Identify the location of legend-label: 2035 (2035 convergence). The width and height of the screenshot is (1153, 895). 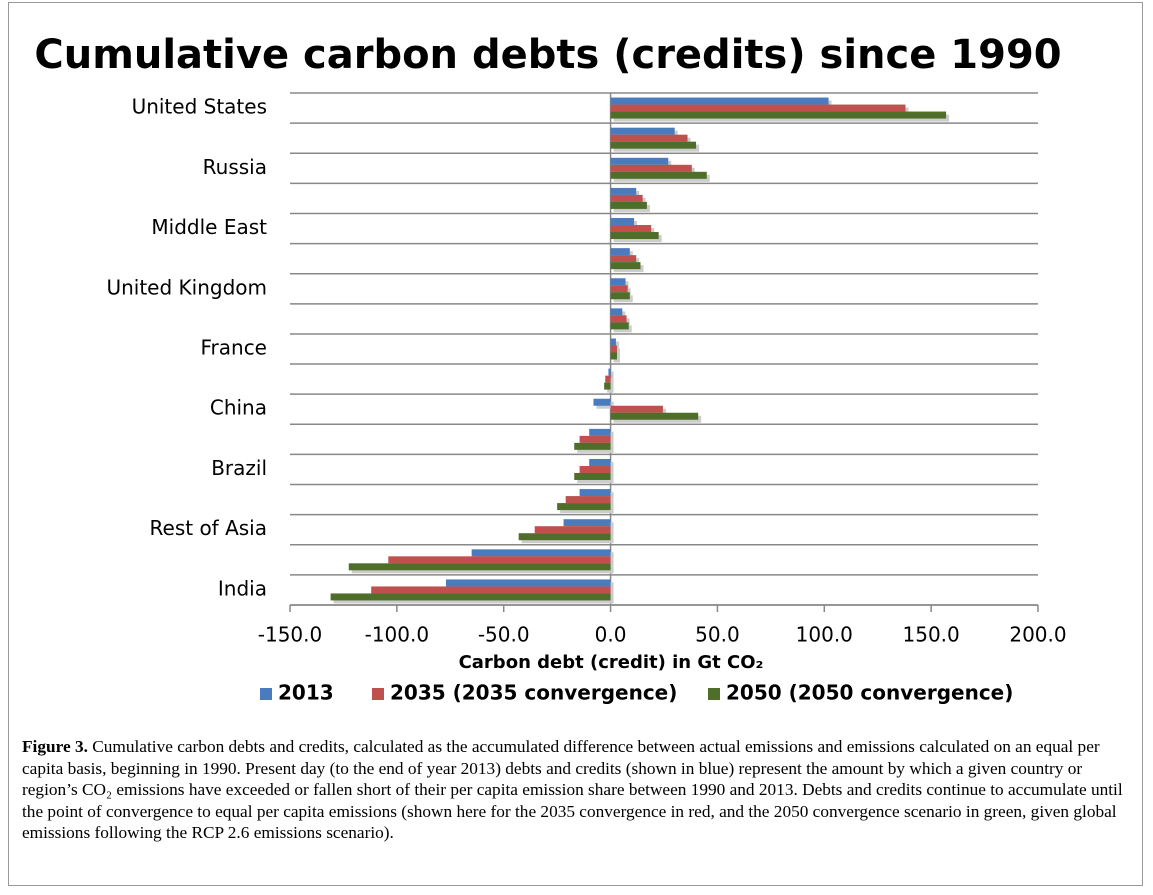
(533, 693).